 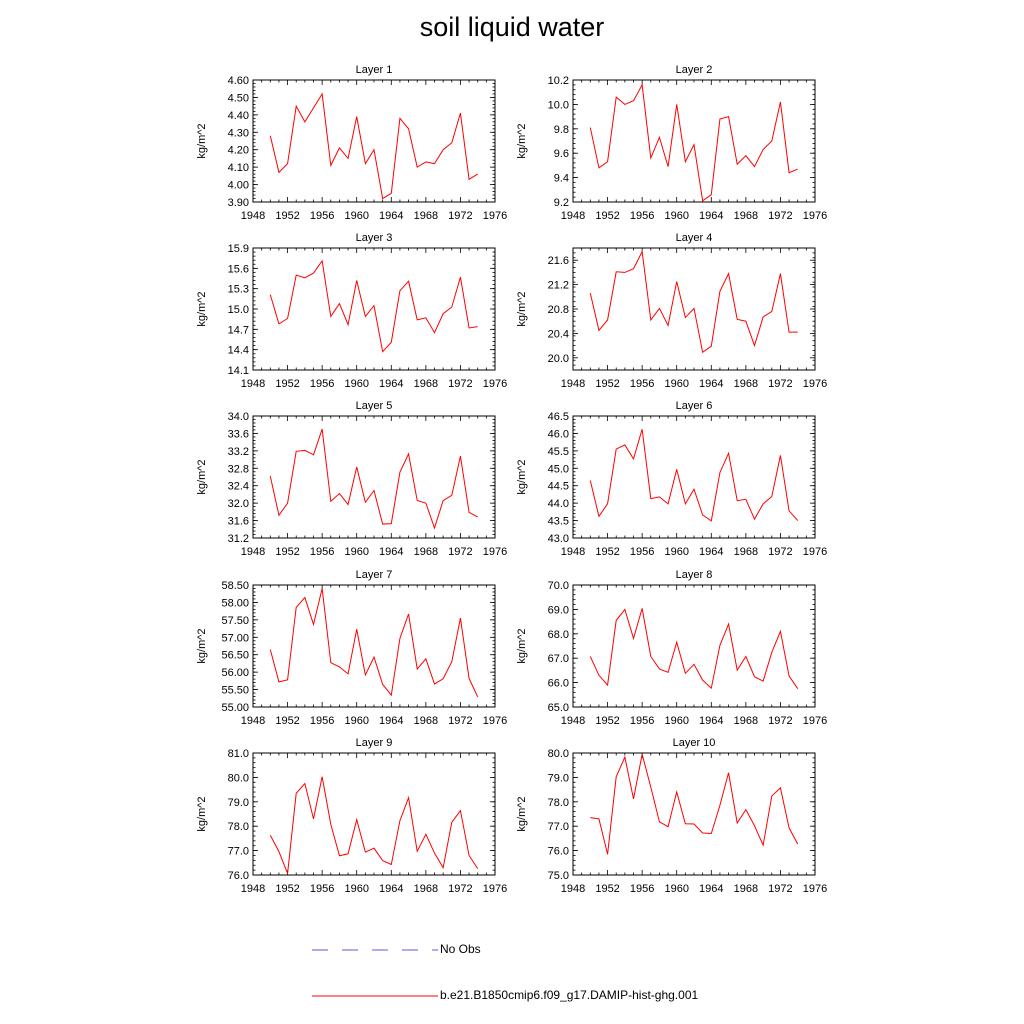 What do you see at coordinates (558, 659) in the screenshot?
I see `y-tick-label: 67.0` at bounding box center [558, 659].